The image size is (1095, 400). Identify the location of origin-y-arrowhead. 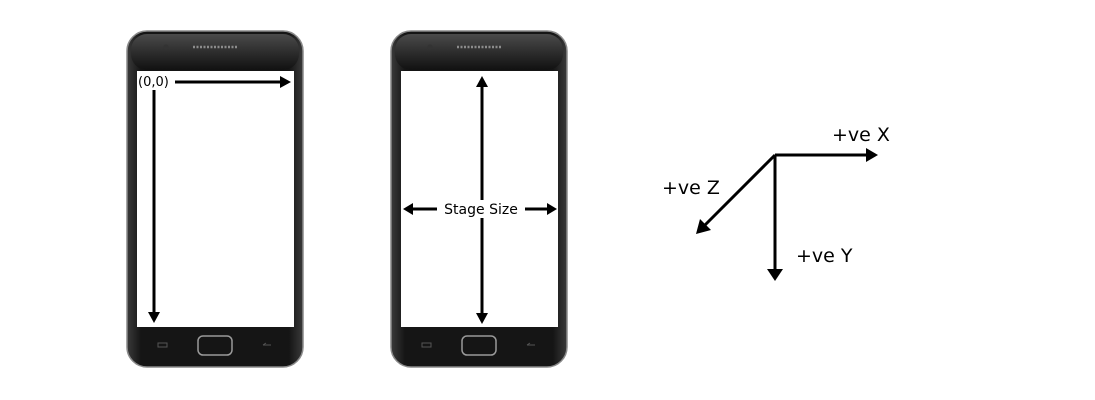
(154, 317).